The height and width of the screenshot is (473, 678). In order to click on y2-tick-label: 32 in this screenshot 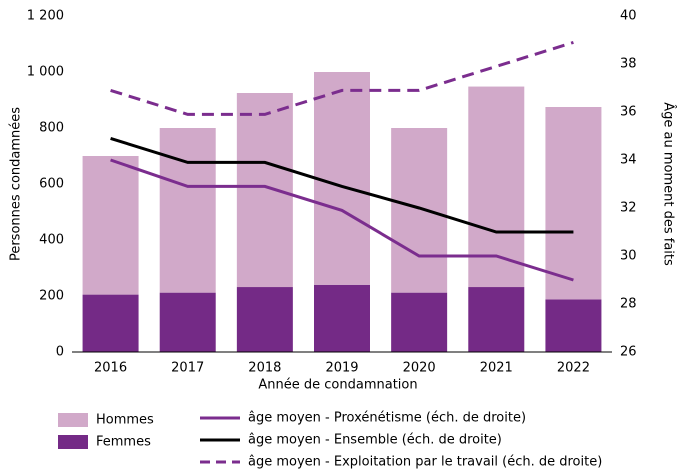, I will do `click(628, 208)`.